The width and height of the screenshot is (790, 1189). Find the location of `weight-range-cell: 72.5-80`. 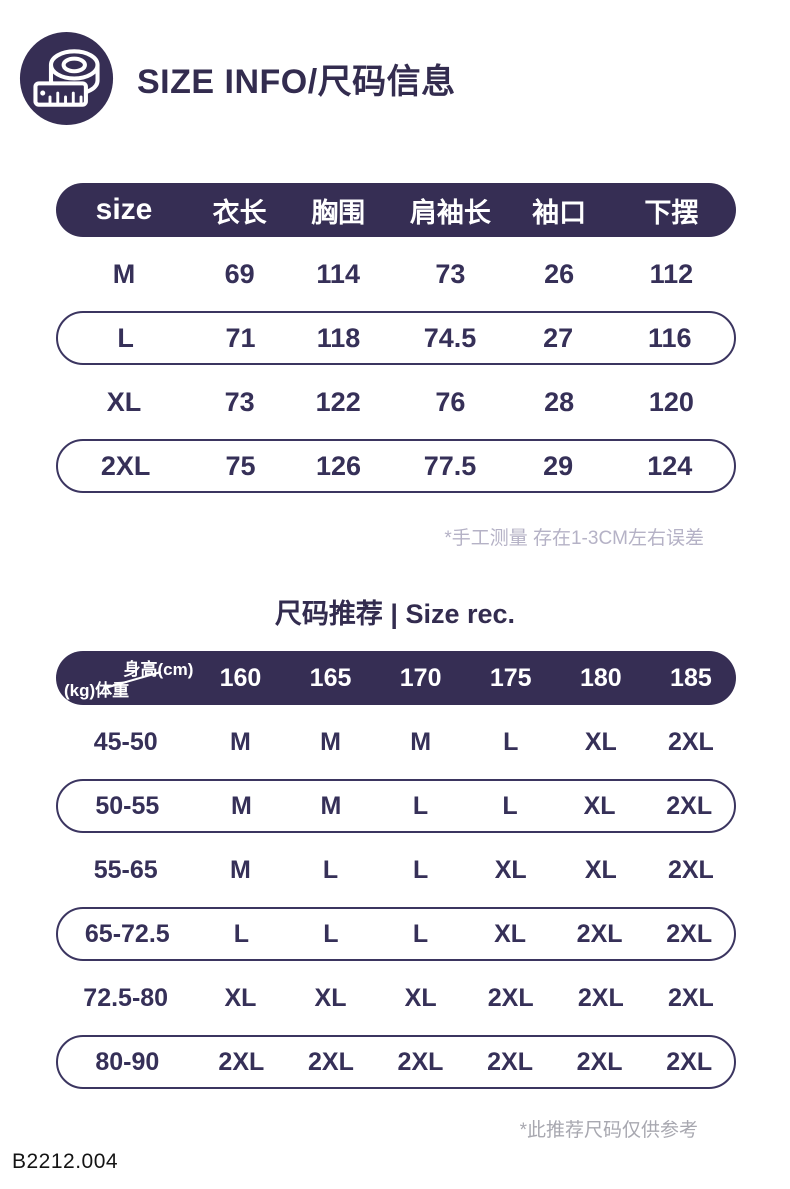

weight-range-cell: 72.5-80 is located at coordinates (126, 997).